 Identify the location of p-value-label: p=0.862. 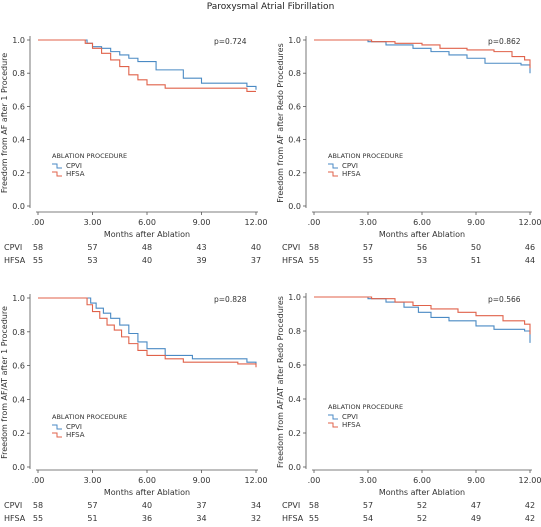
(504, 41).